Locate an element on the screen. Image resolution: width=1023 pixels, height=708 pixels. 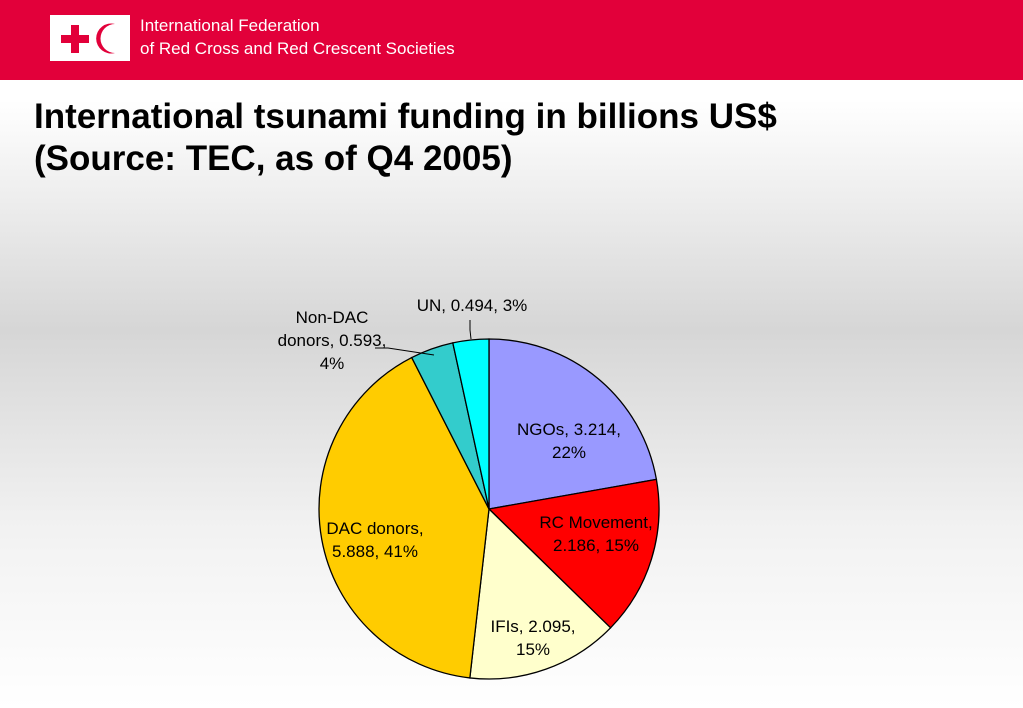
slice-label-ifis: IFIs, 2.095, 15% is located at coordinates (532, 638).